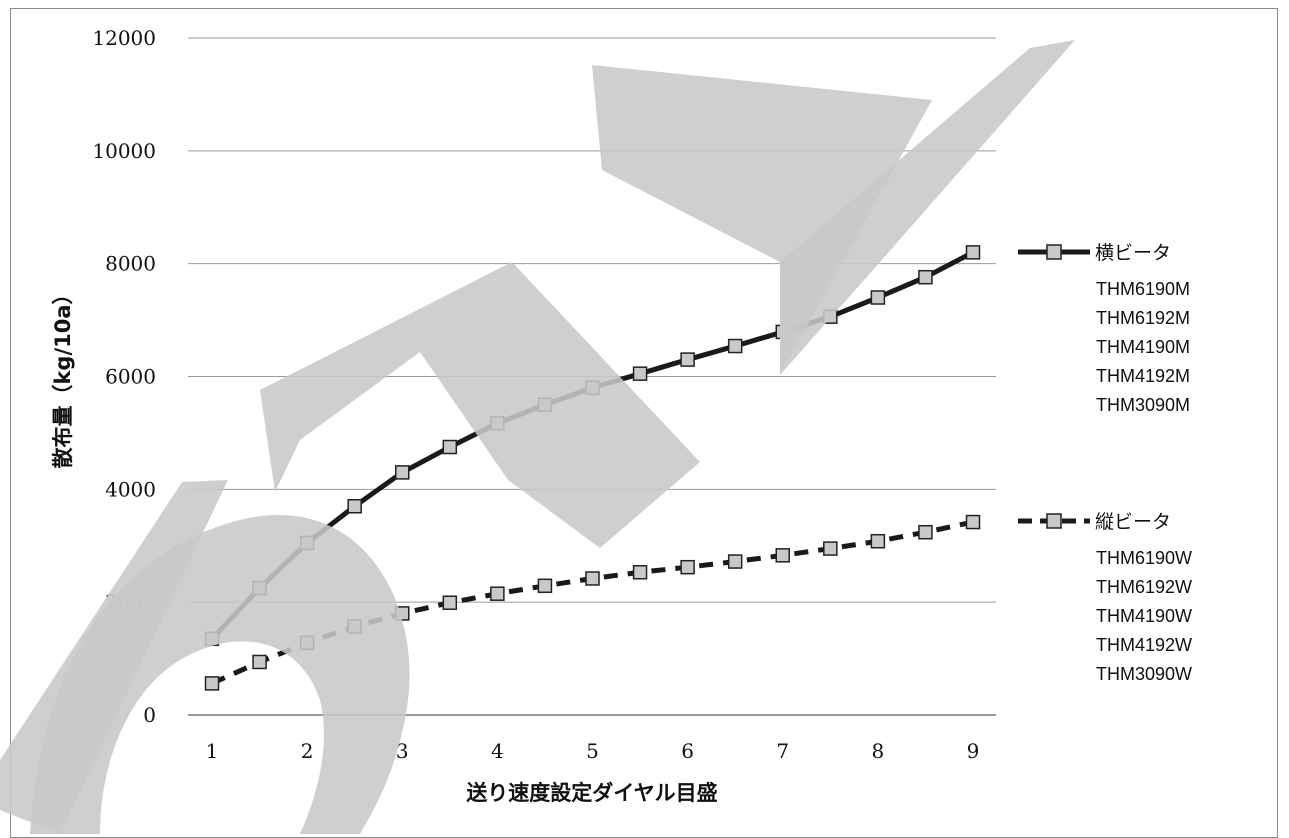 This screenshot has height=838, width=1289. What do you see at coordinates (220, 674) in the screenshot?
I see `watermark-letter-shape` at bounding box center [220, 674].